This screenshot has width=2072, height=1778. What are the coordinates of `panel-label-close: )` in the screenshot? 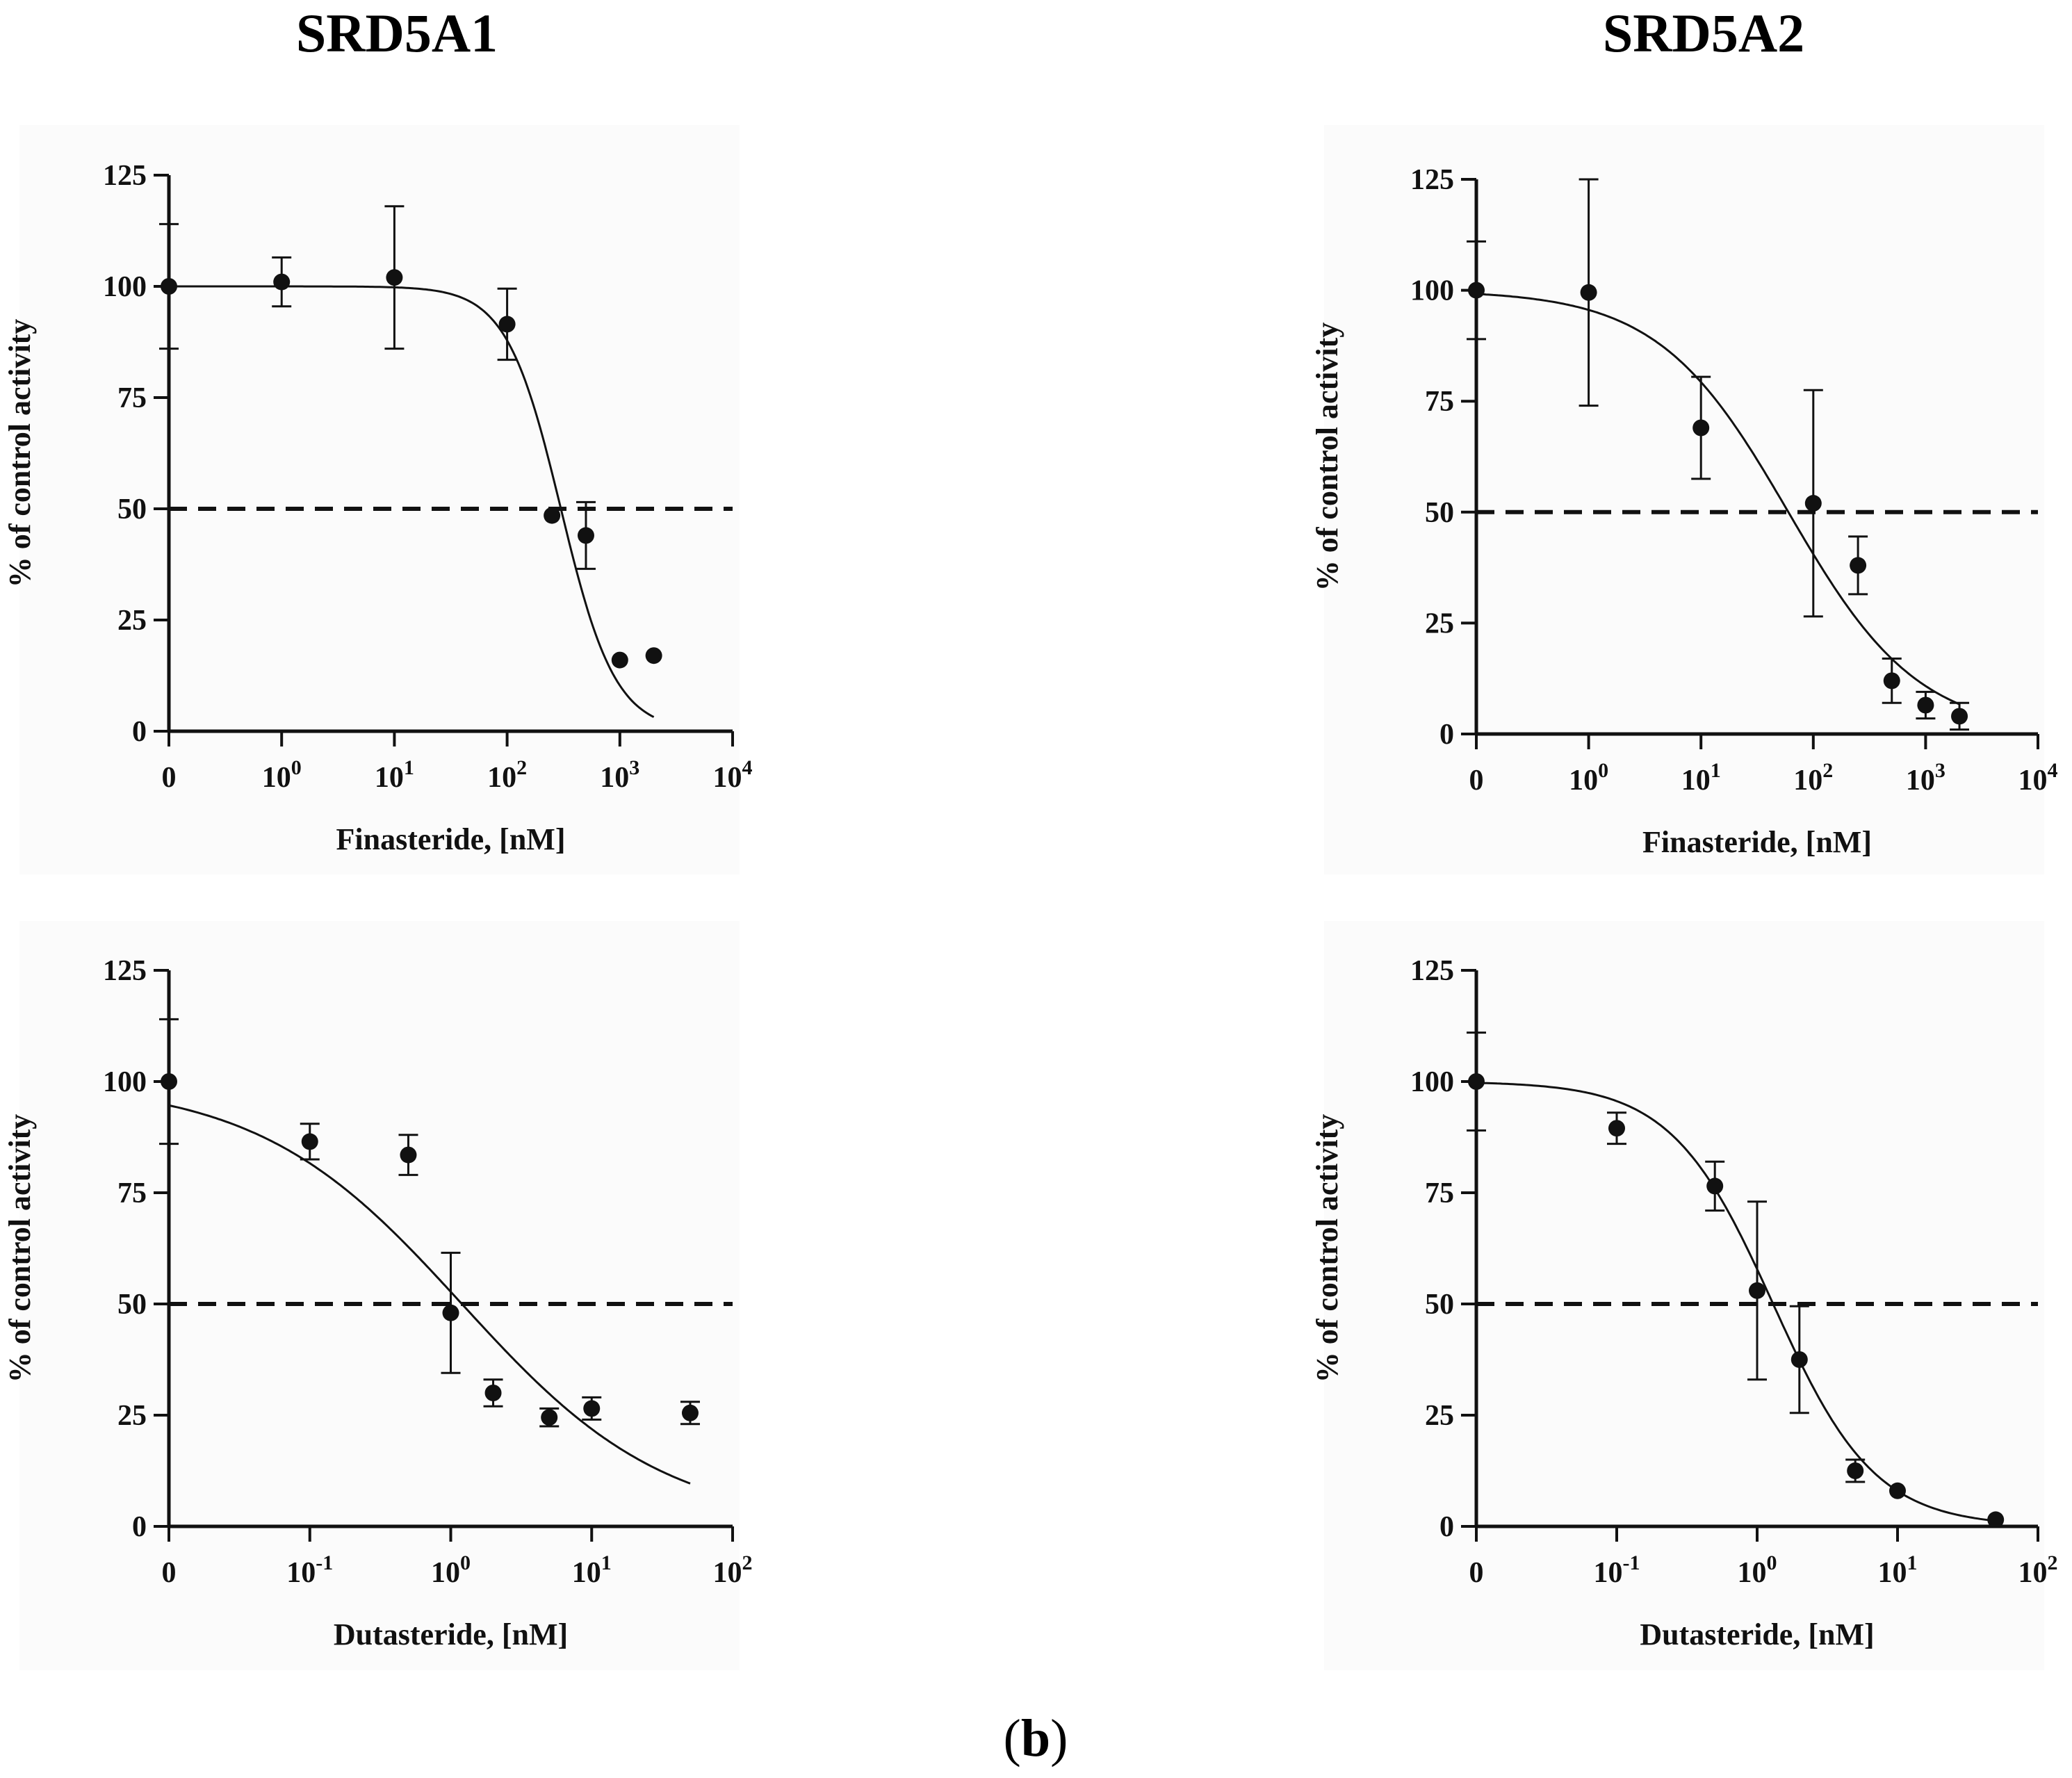 It's located at (1059, 1738).